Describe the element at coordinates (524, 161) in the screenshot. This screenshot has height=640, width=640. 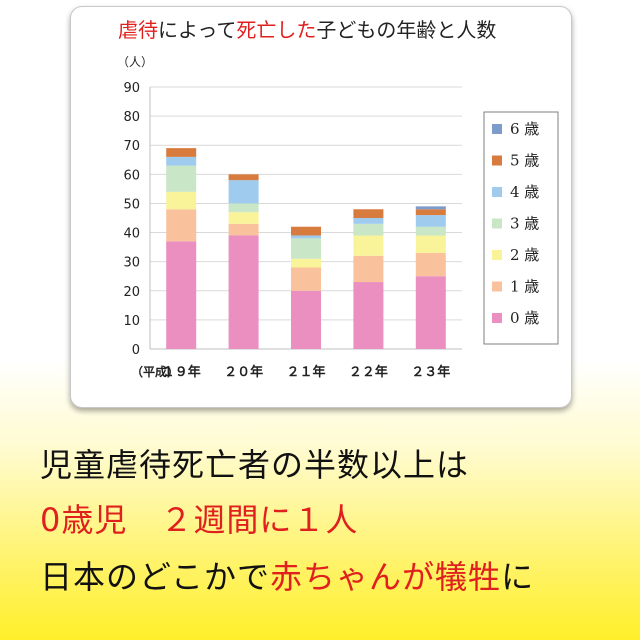
I see `legend-label: 5 歳` at that location.